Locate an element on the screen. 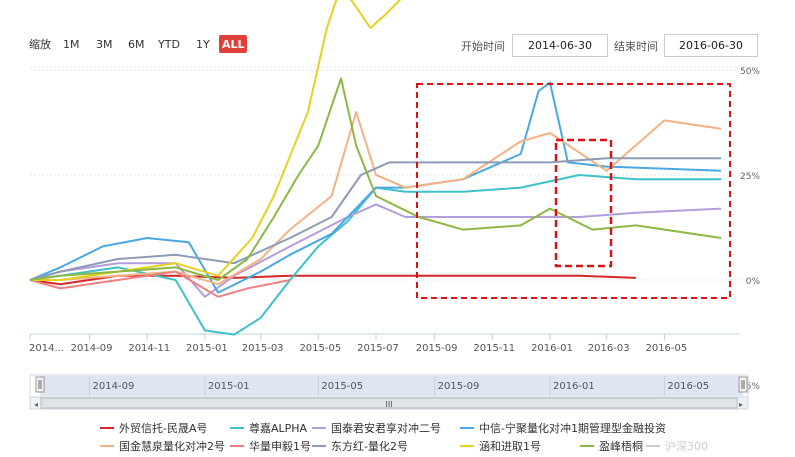 This screenshot has height=457, width=795. scroll-right-arrow: ▸ is located at coordinates (741, 404).